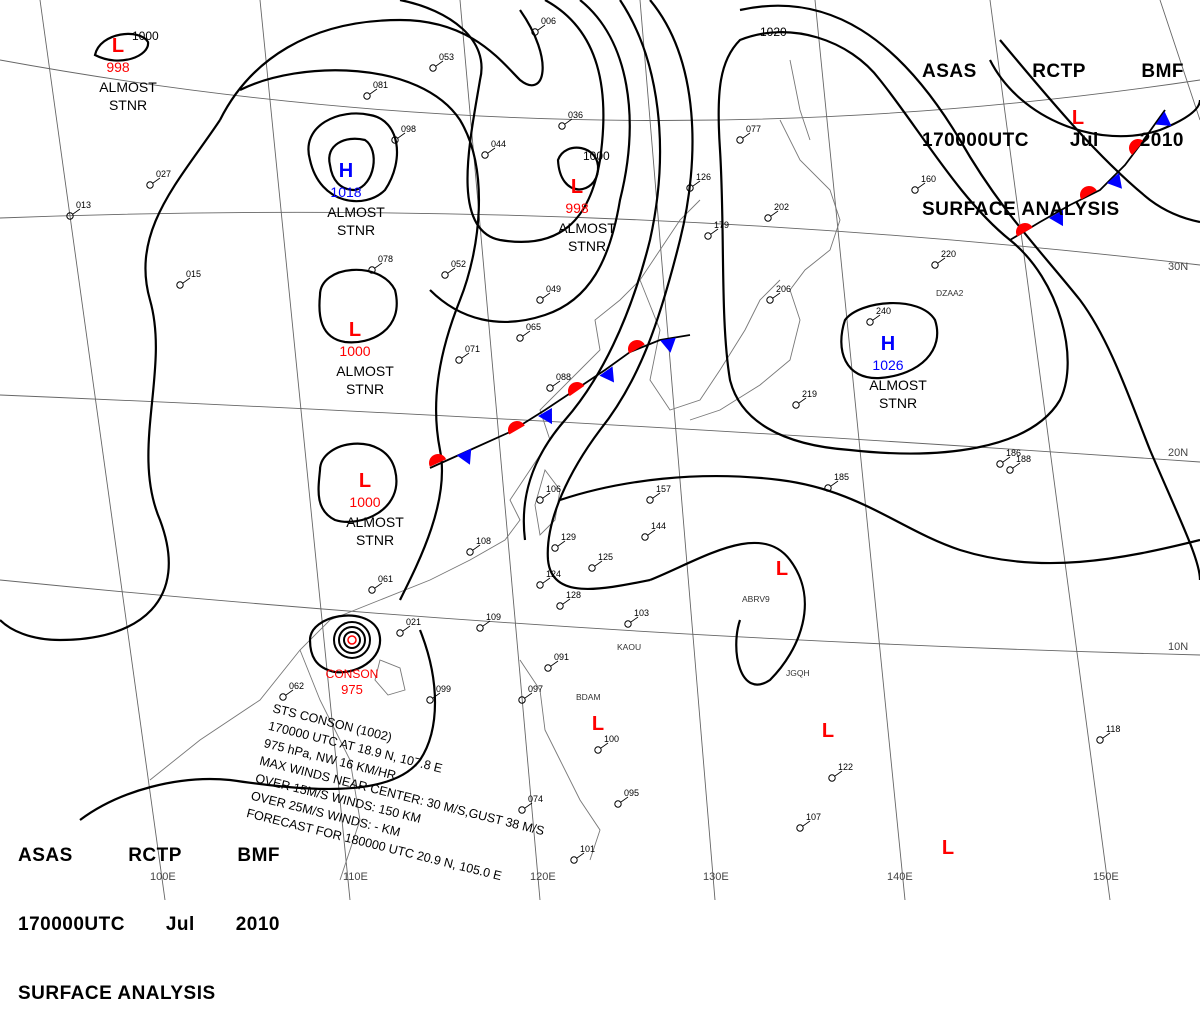 Image resolution: width=1200 pixels, height=1028 pixels. I want to click on station-value: 065, so click(533, 327).